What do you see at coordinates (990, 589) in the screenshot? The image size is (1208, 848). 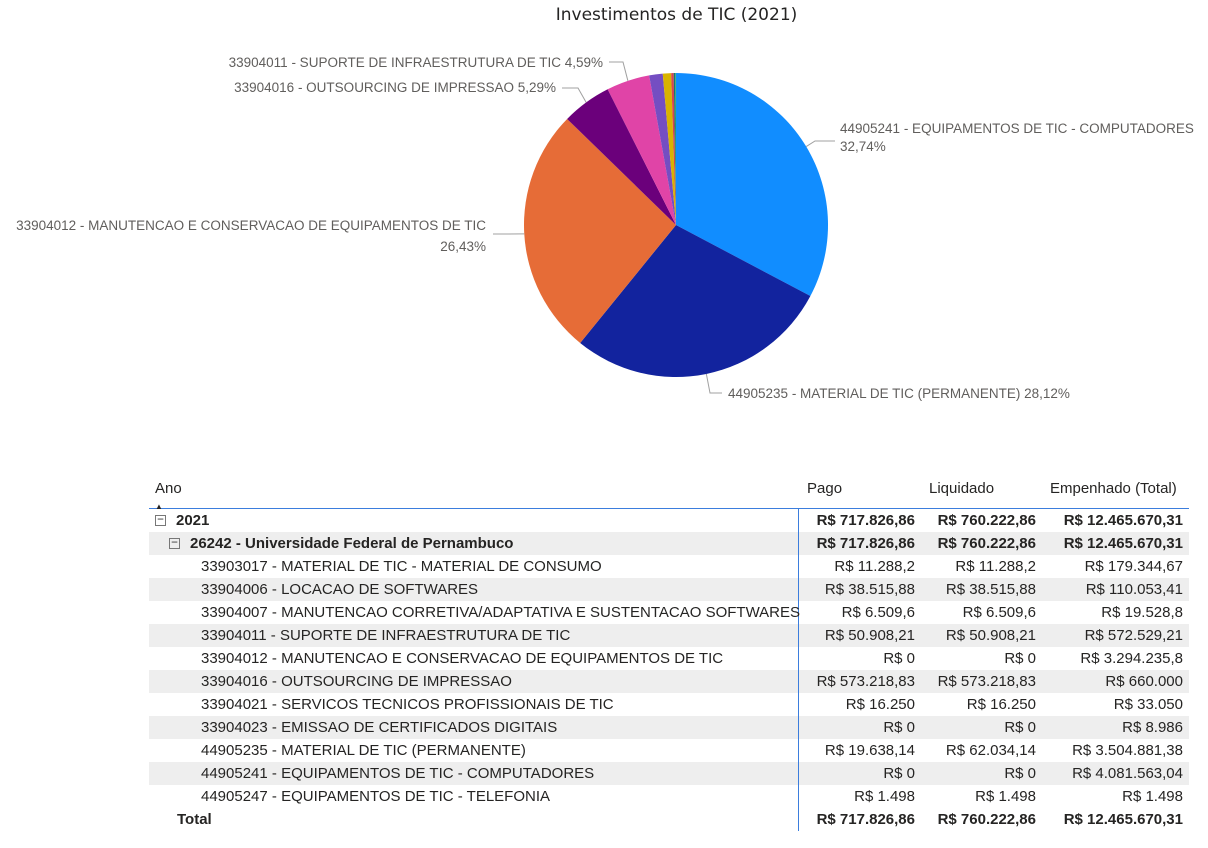 I see `row-liquidado: R$ 38.515,88` at bounding box center [990, 589].